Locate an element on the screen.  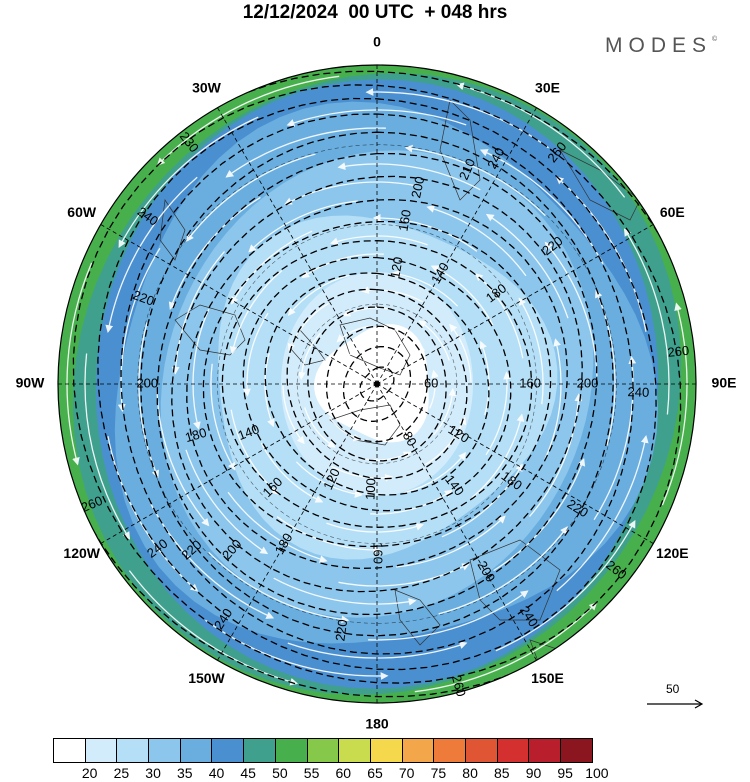
colorbar-tick-label: 95 is located at coordinates (565, 773).